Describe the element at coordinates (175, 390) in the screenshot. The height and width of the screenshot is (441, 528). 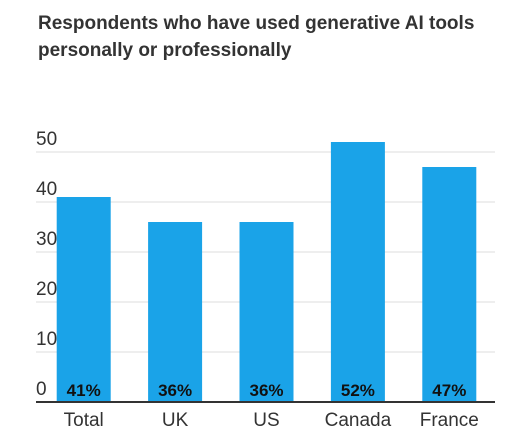
I see `data-label-uk: 36%` at that location.